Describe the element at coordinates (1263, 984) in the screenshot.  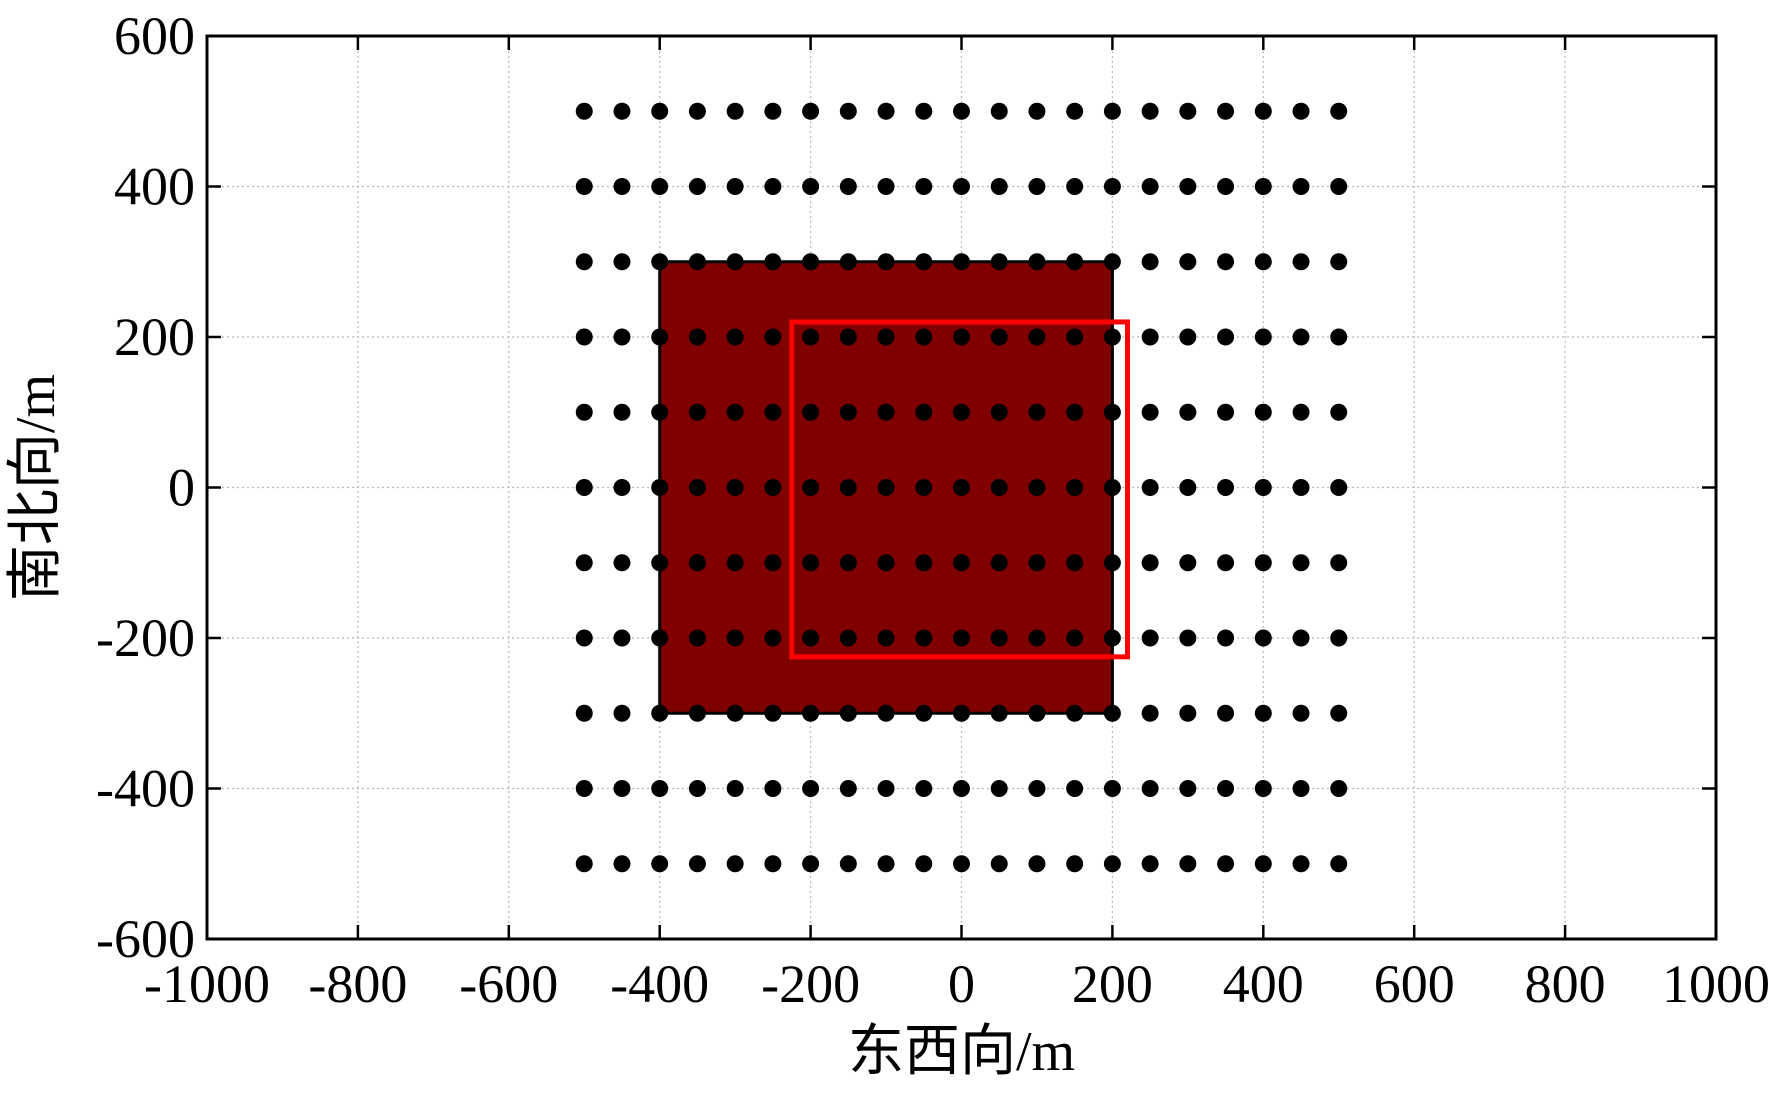
I see `x-tick-label: 400` at that location.